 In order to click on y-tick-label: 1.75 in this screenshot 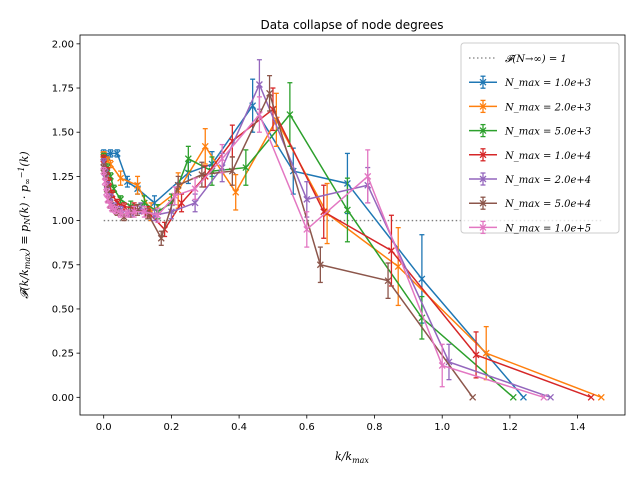, I will do `click(63, 89)`.